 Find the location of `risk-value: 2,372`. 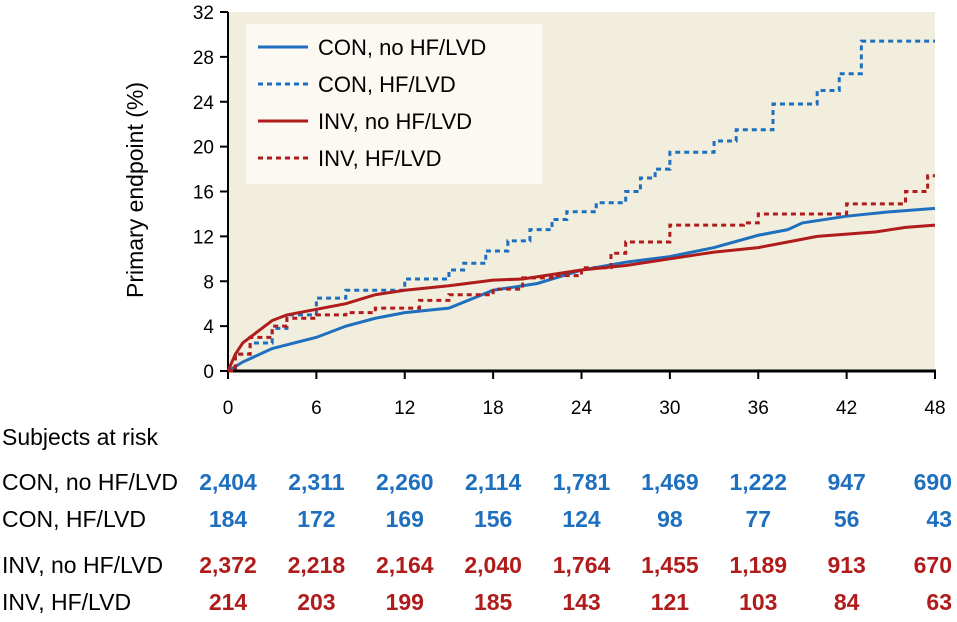

risk-value: 2,372 is located at coordinates (228, 565).